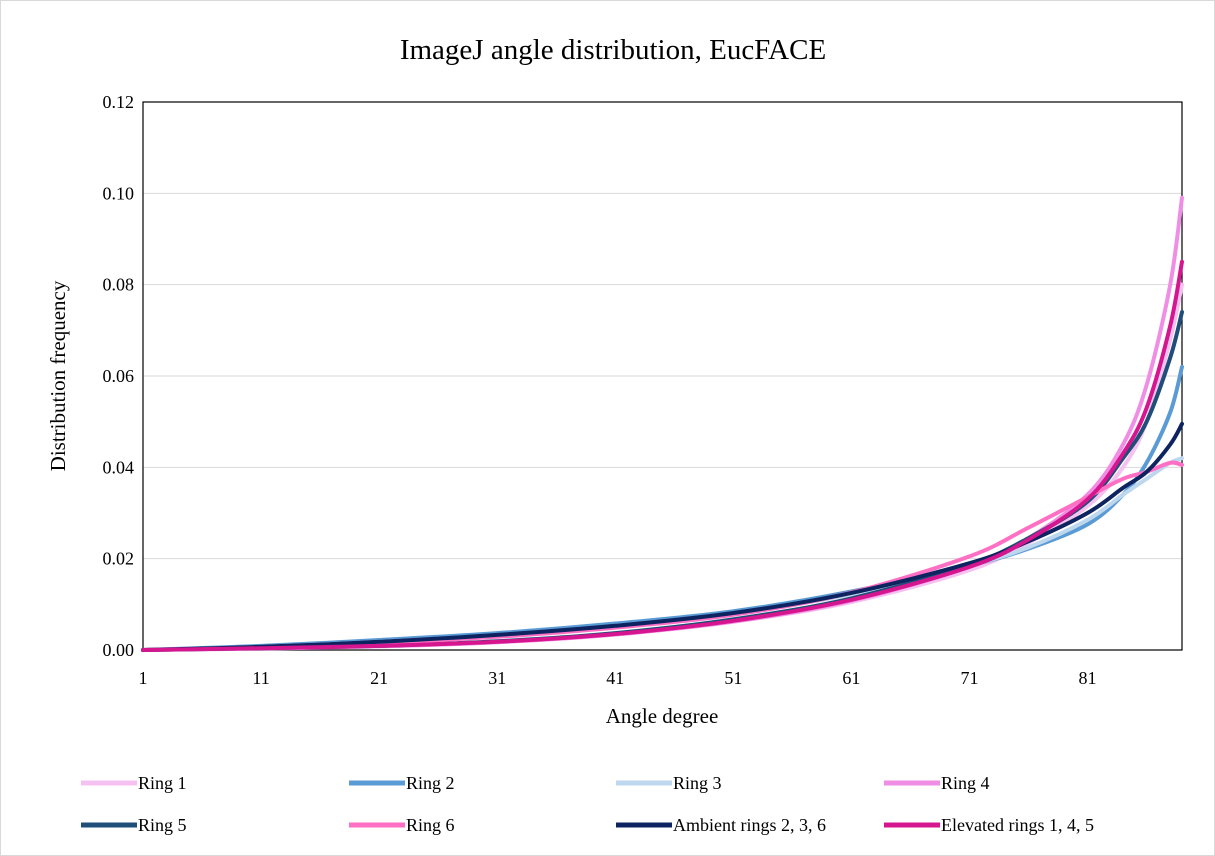  What do you see at coordinates (143, 678) in the screenshot?
I see `x-tick-label: 1` at bounding box center [143, 678].